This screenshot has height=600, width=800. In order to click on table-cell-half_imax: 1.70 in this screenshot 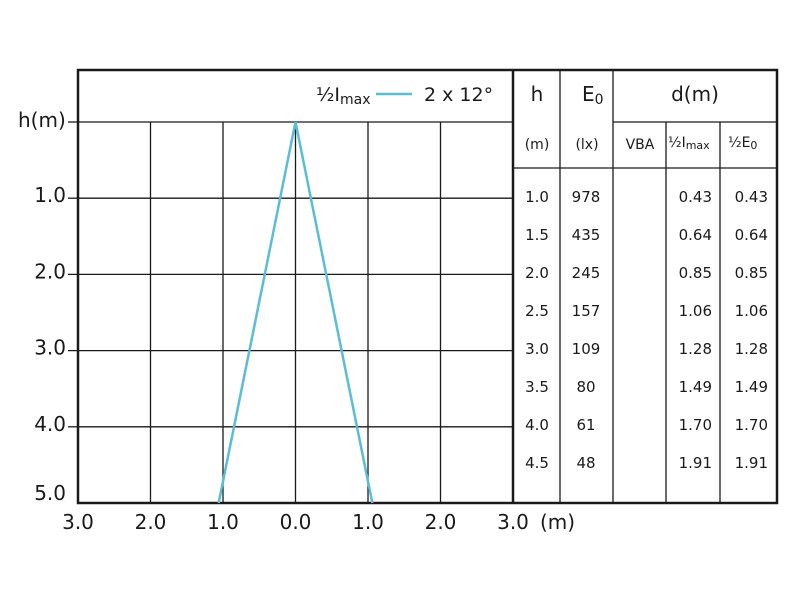, I will do `click(695, 425)`.